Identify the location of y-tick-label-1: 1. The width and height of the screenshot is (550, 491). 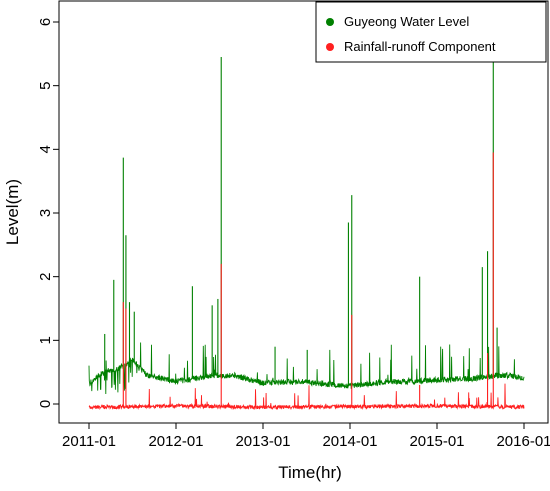
(45, 340).